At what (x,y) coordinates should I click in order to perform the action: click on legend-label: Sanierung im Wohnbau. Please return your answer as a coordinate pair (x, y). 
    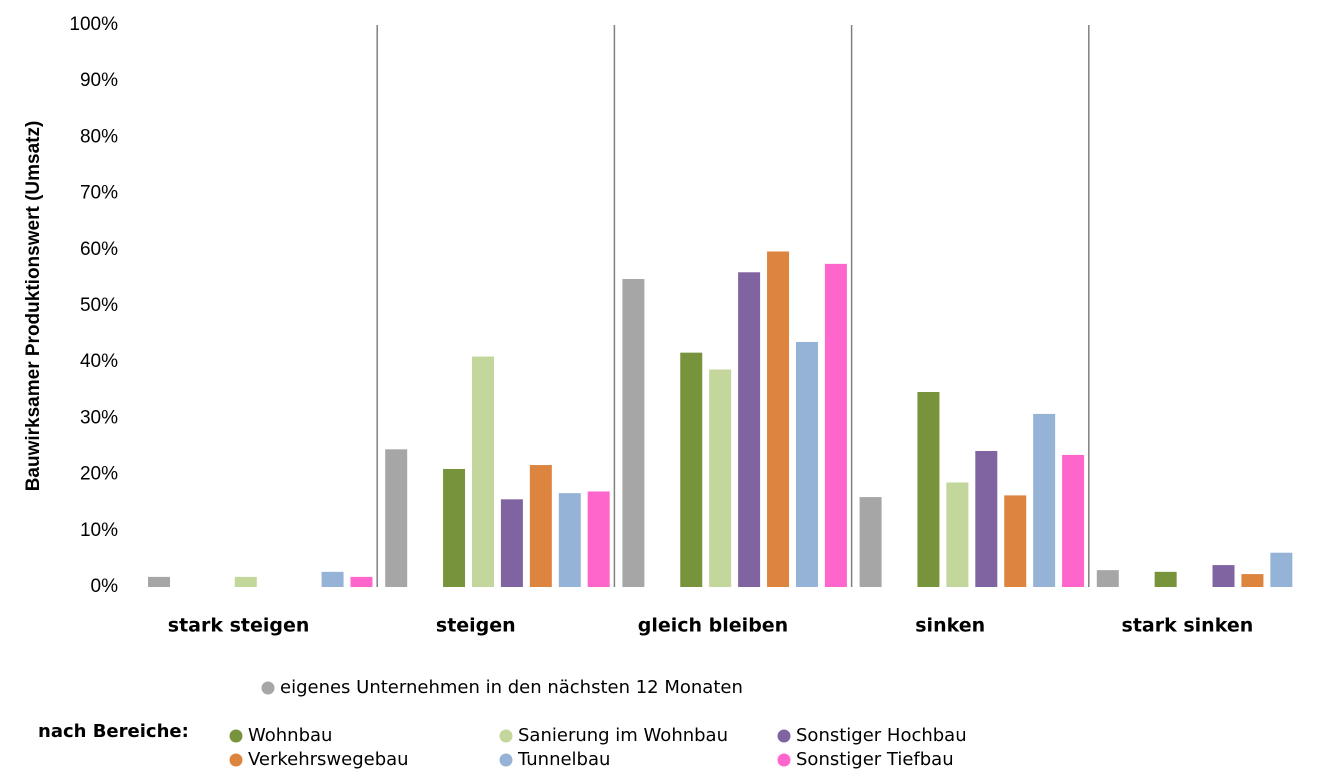
    Looking at the image, I should click on (623, 735).